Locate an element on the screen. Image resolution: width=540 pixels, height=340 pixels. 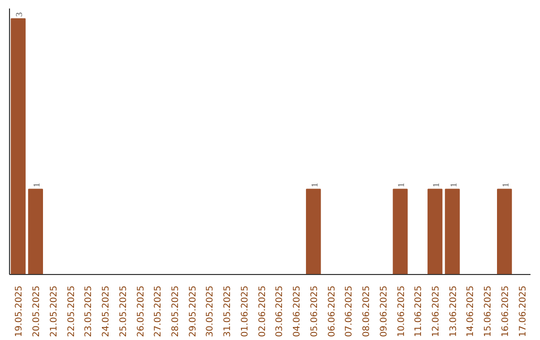
x-tick-label: 15.06.2025 is located at coordinates (489, 312).